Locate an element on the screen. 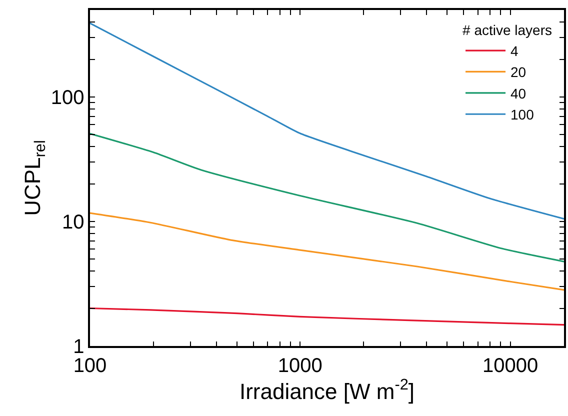 The width and height of the screenshot is (568, 416). legend-label: 100 is located at coordinates (522, 114).